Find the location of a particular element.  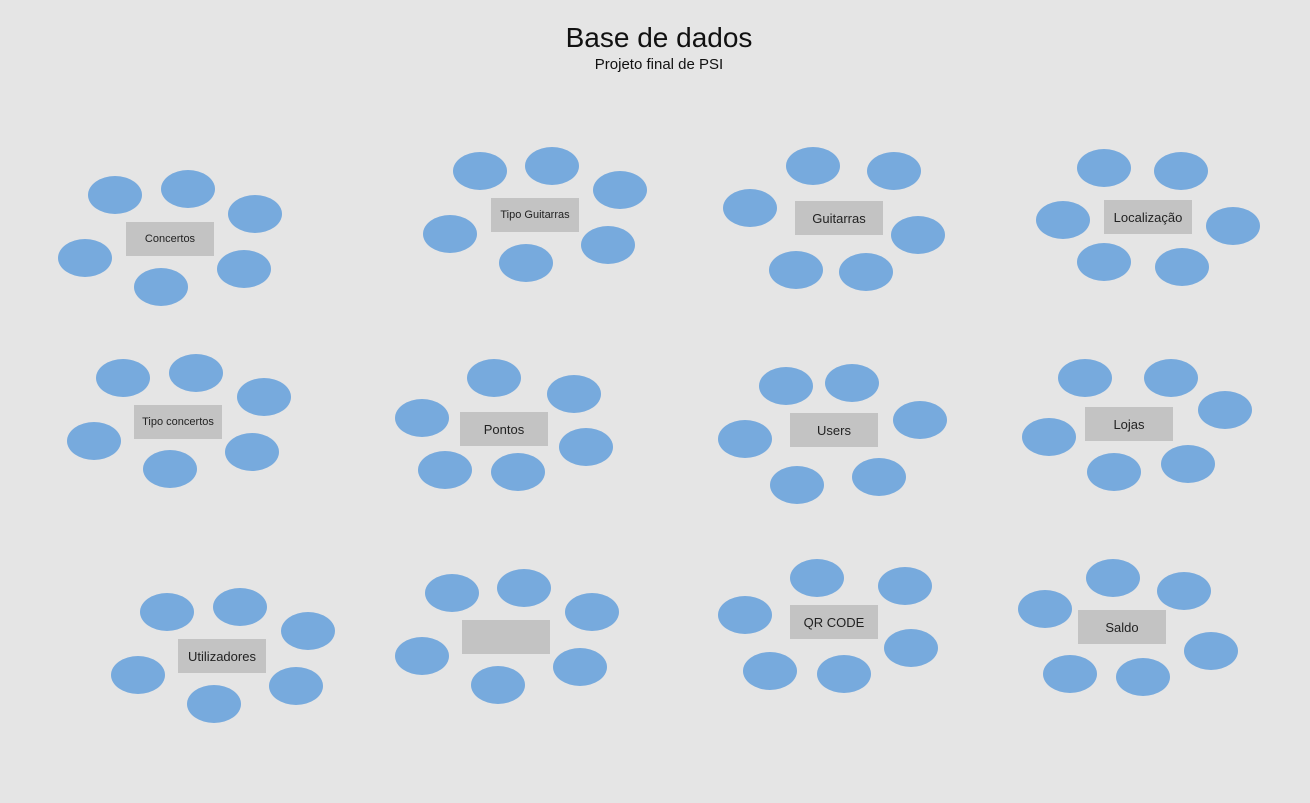

entity-box: Tipo concertos is located at coordinates (178, 422).